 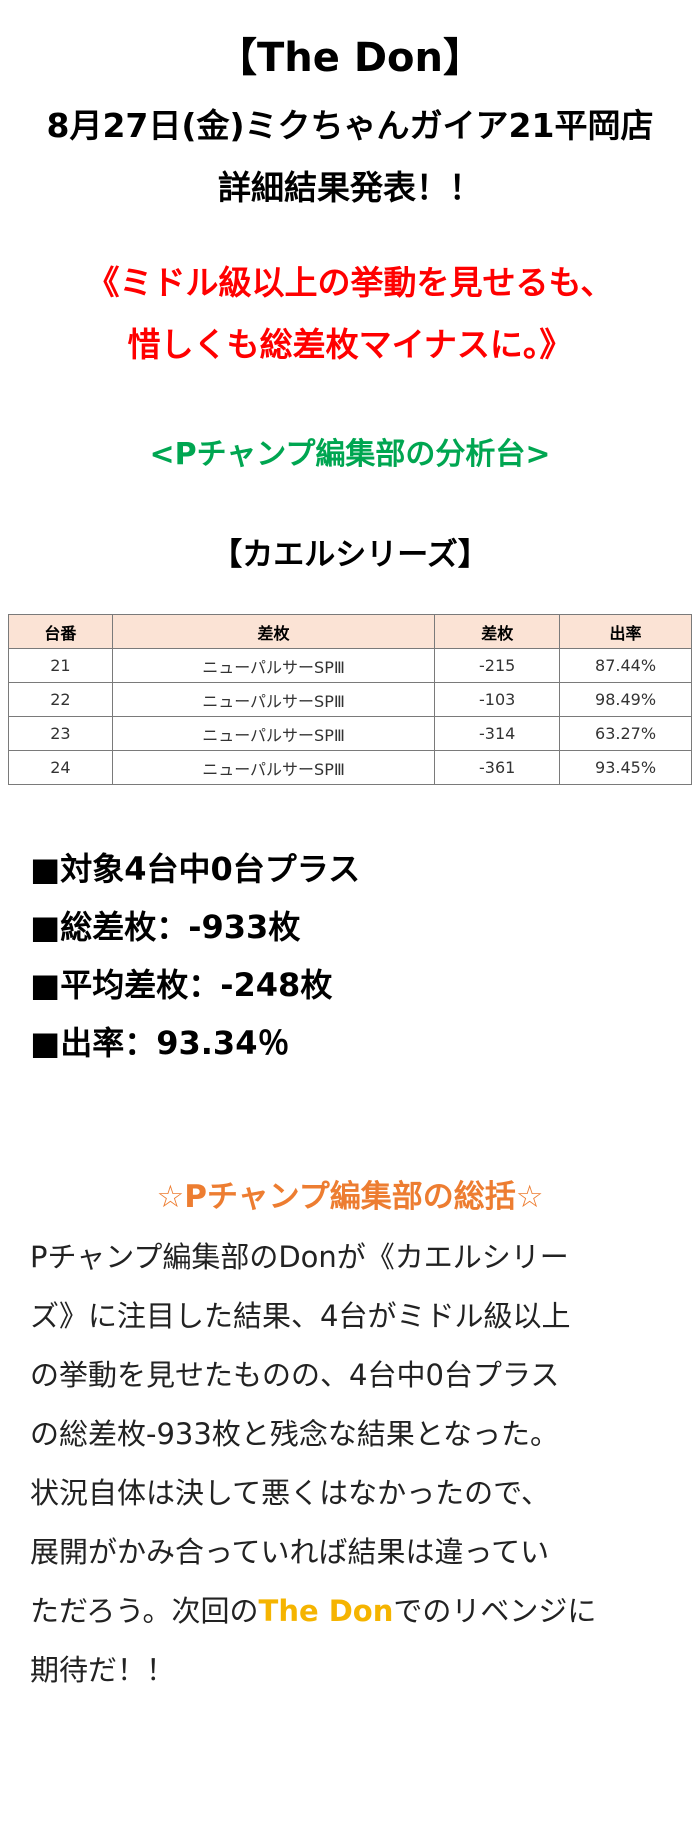 I want to click on table-row: 21 ニューパルサーSPⅢ -215 87.44%, so click(x=350, y=665).